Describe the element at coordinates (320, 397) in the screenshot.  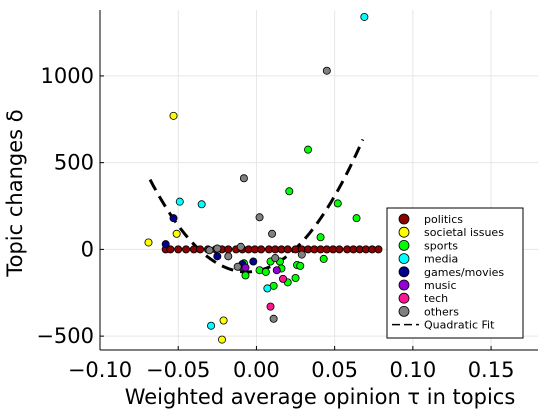
I see `x-axis-title: Weighted average opinion τ in topics` at that location.